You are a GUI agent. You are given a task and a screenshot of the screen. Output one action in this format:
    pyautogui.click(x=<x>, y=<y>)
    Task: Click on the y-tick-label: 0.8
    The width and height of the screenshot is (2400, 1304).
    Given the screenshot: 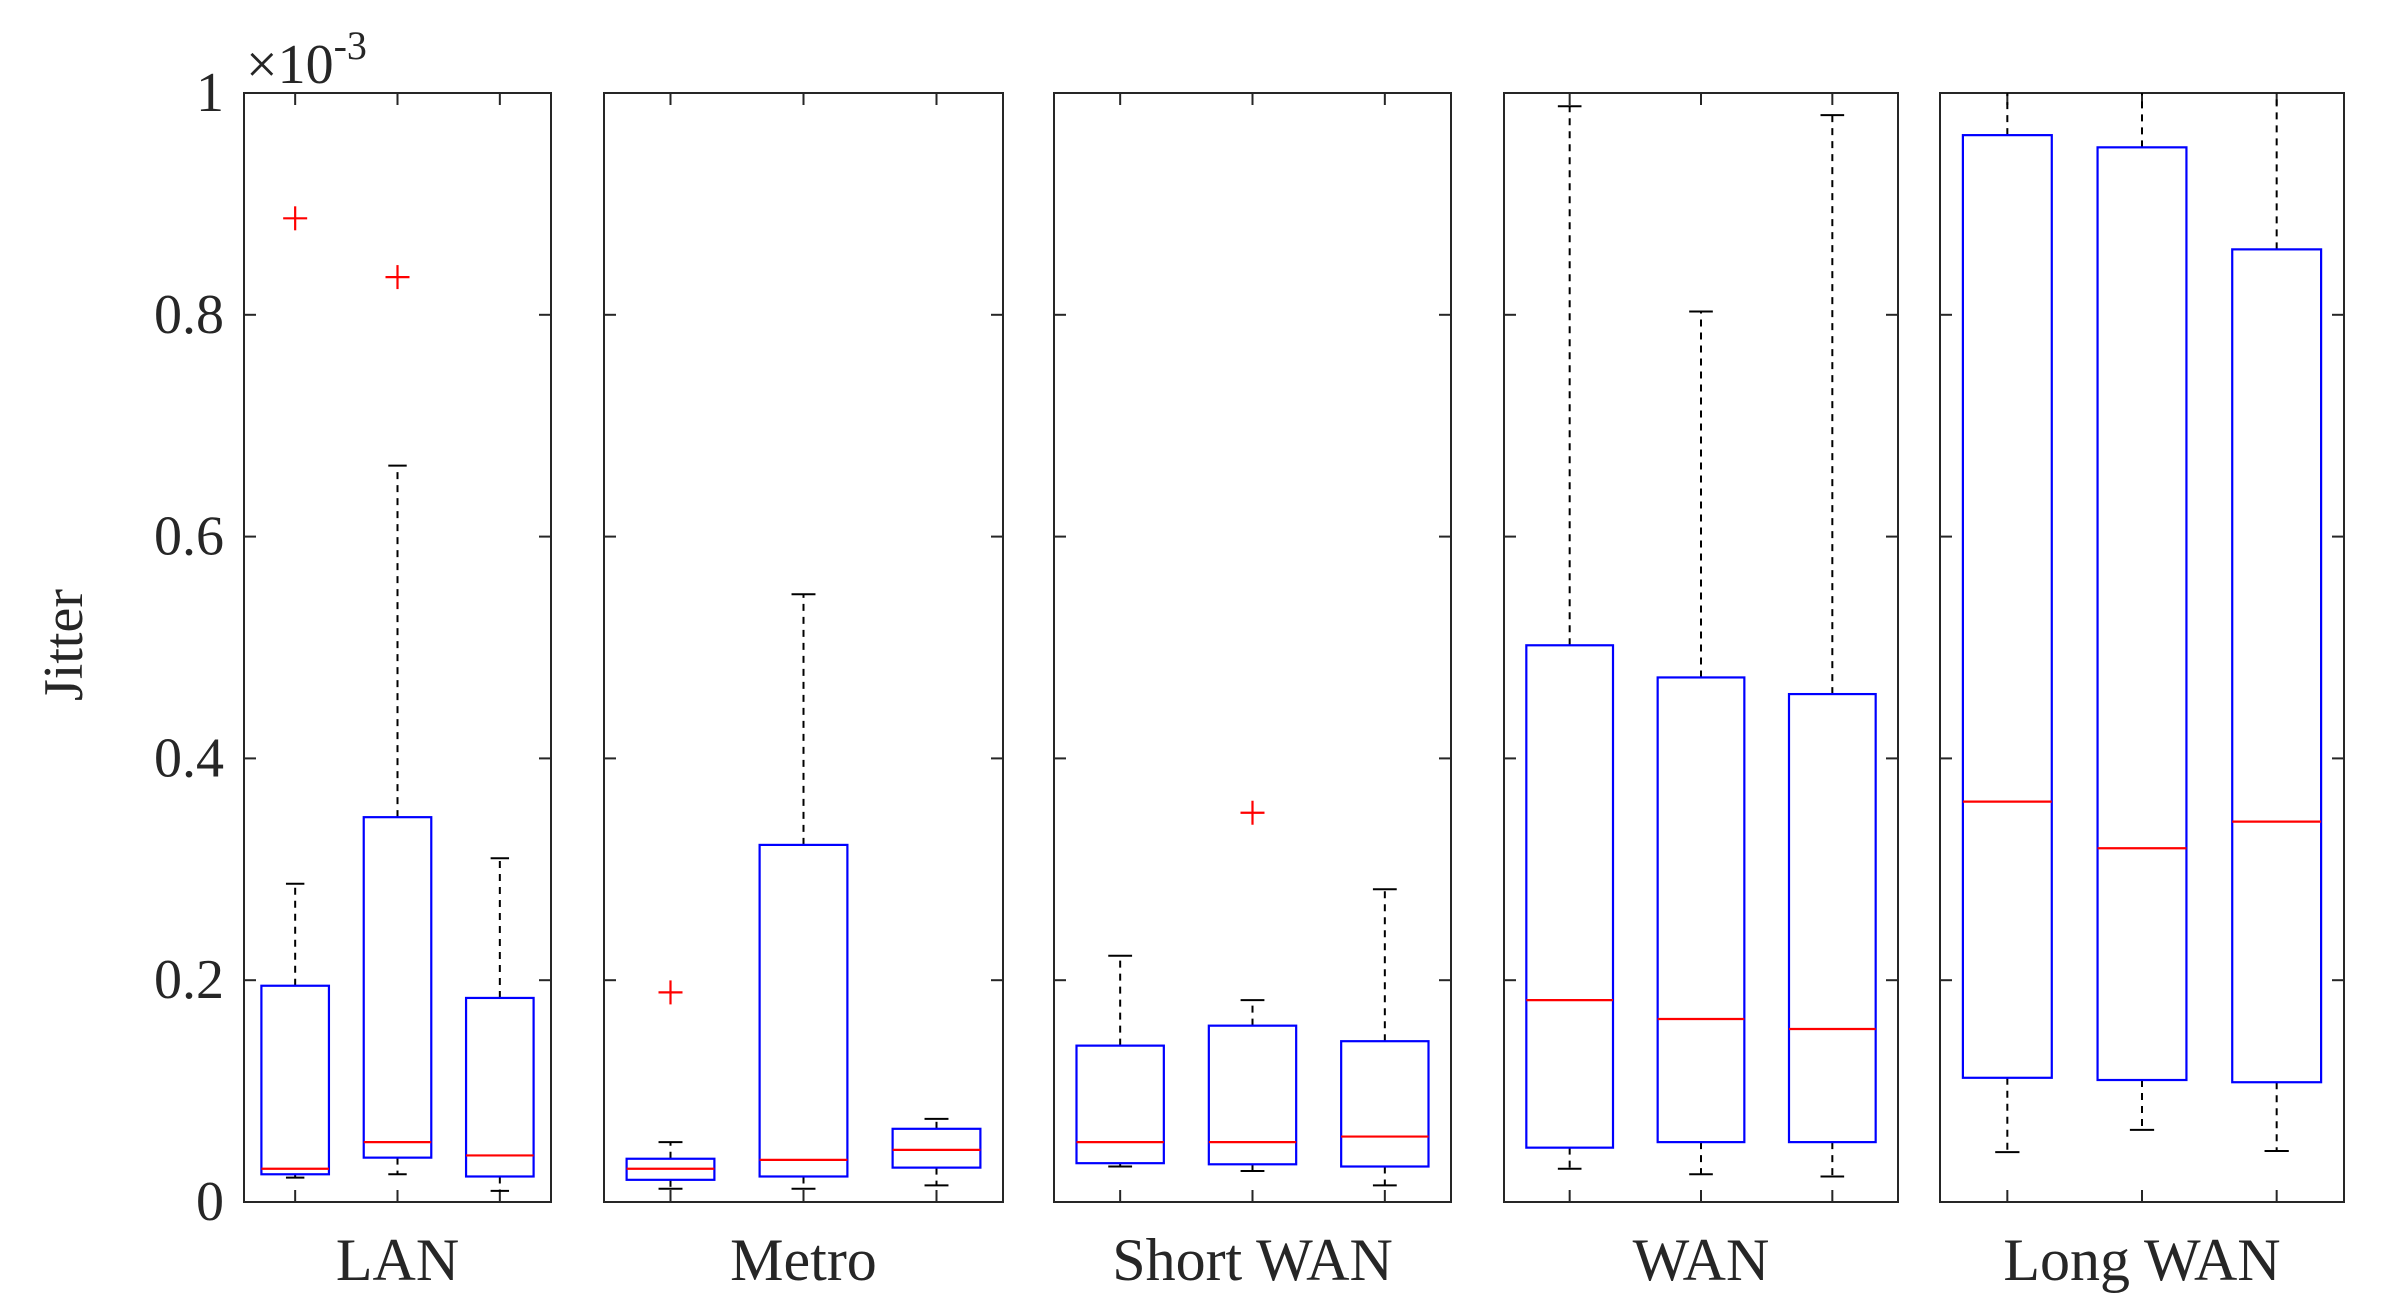 What is the action you would take?
    pyautogui.click(x=189, y=315)
    